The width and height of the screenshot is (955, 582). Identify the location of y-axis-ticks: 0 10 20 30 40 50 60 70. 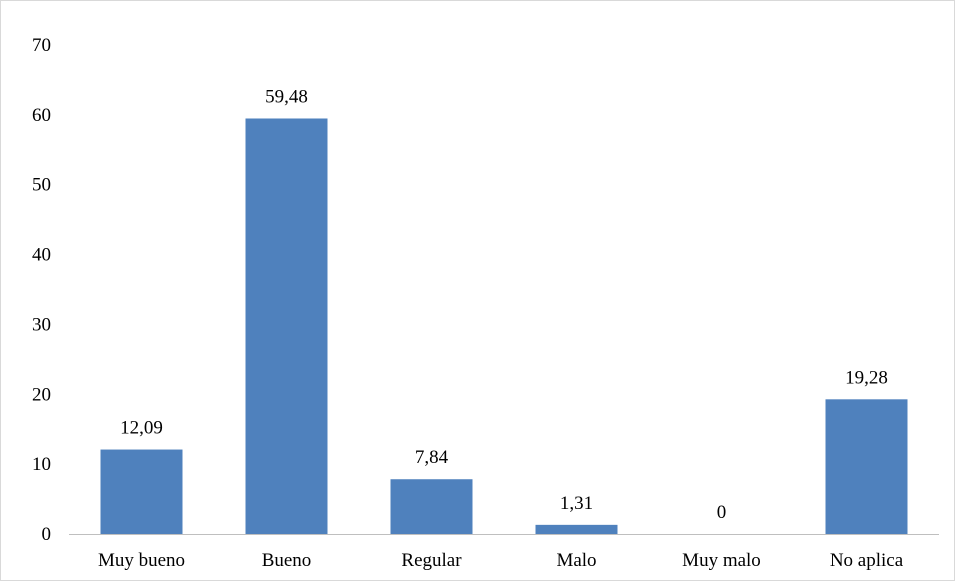
(41, 290).